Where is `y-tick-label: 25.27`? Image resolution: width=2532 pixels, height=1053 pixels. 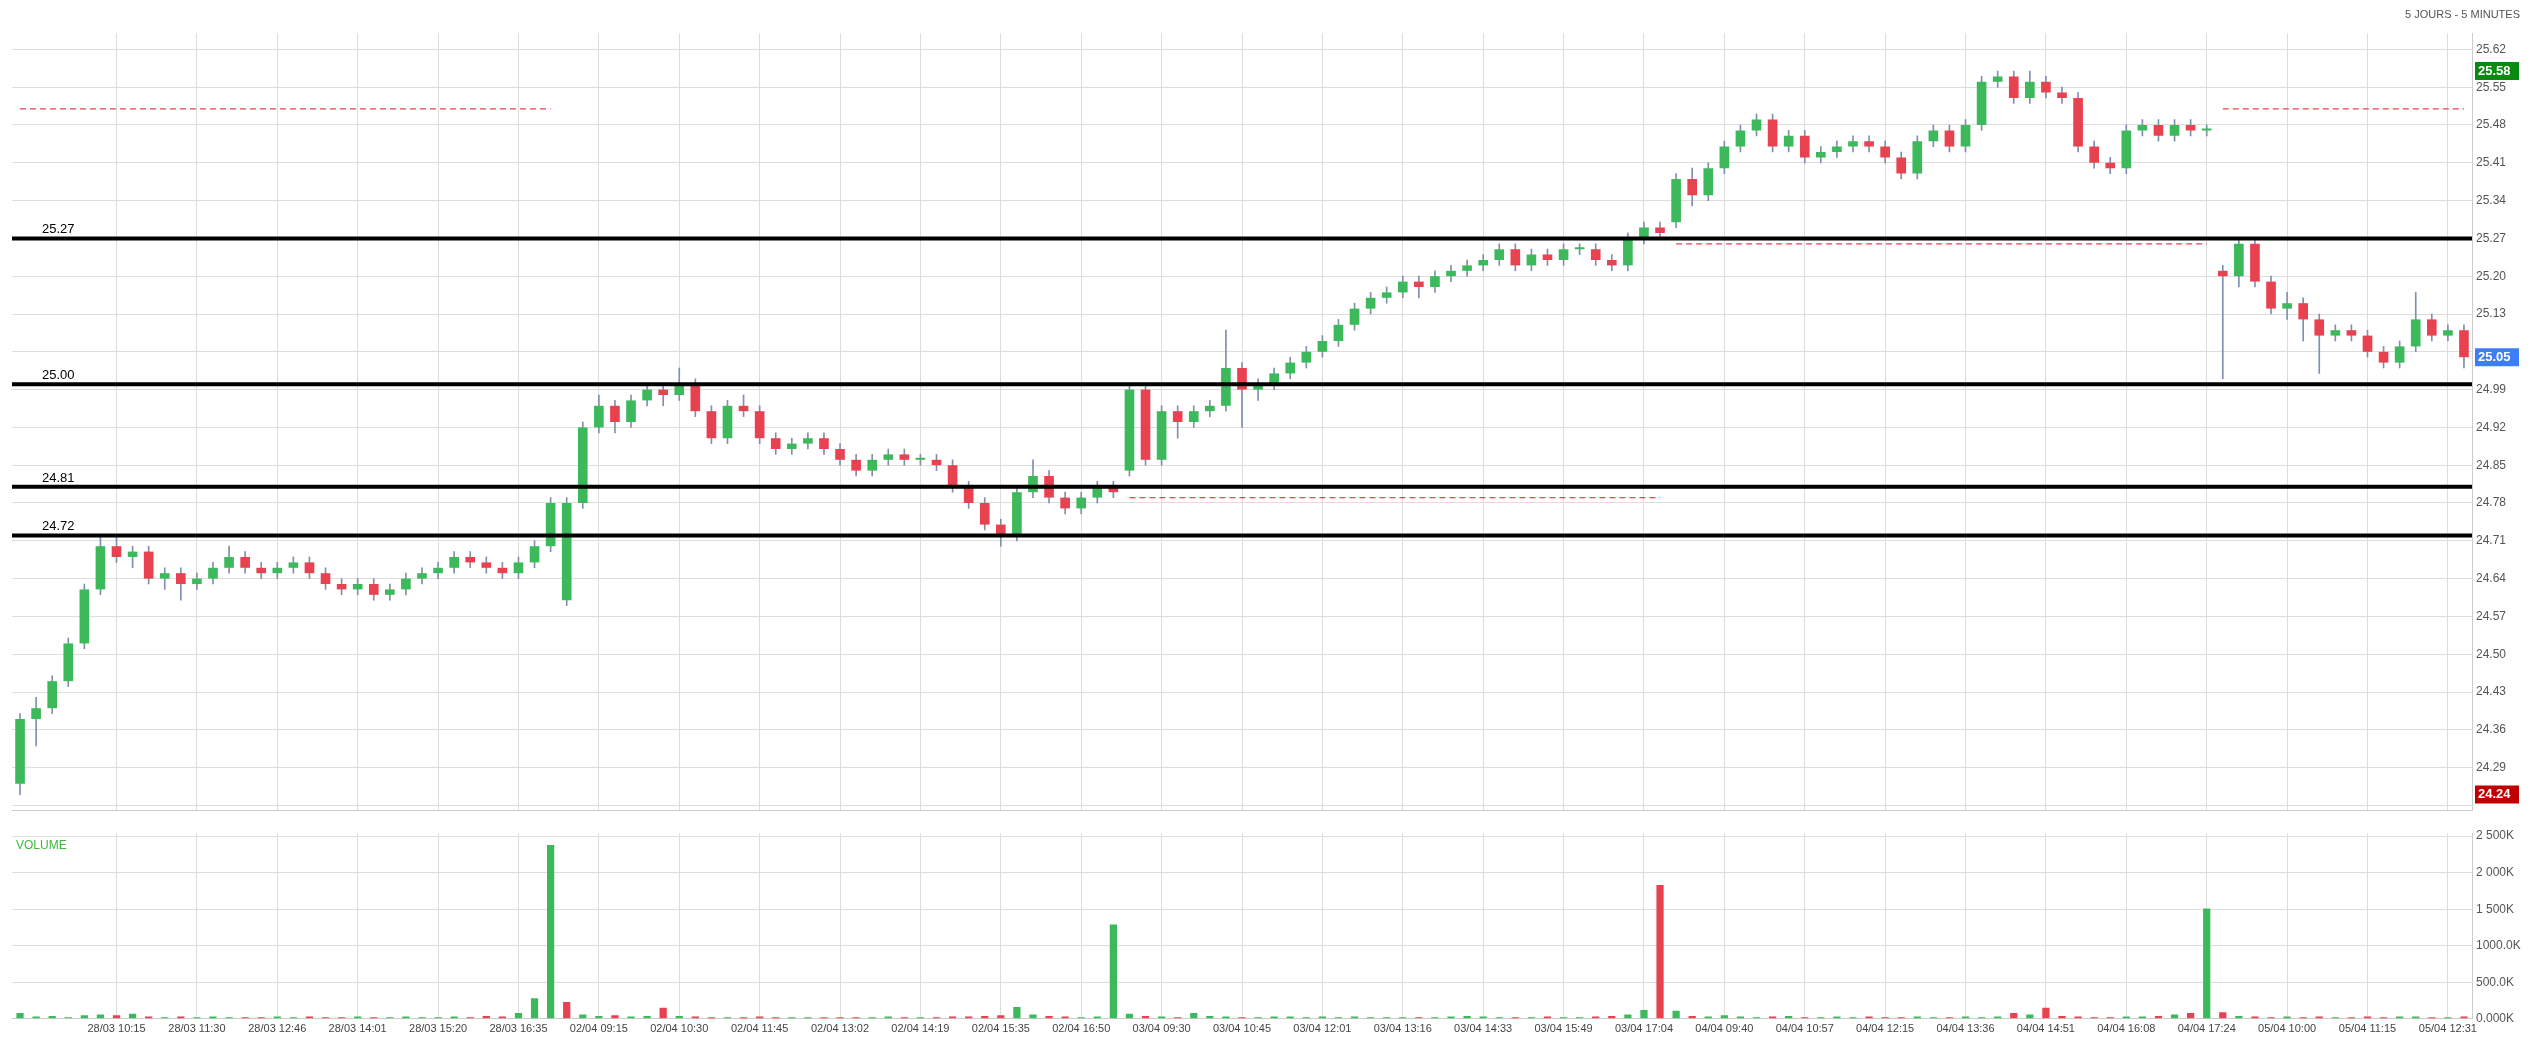 y-tick-label: 25.27 is located at coordinates (2491, 237).